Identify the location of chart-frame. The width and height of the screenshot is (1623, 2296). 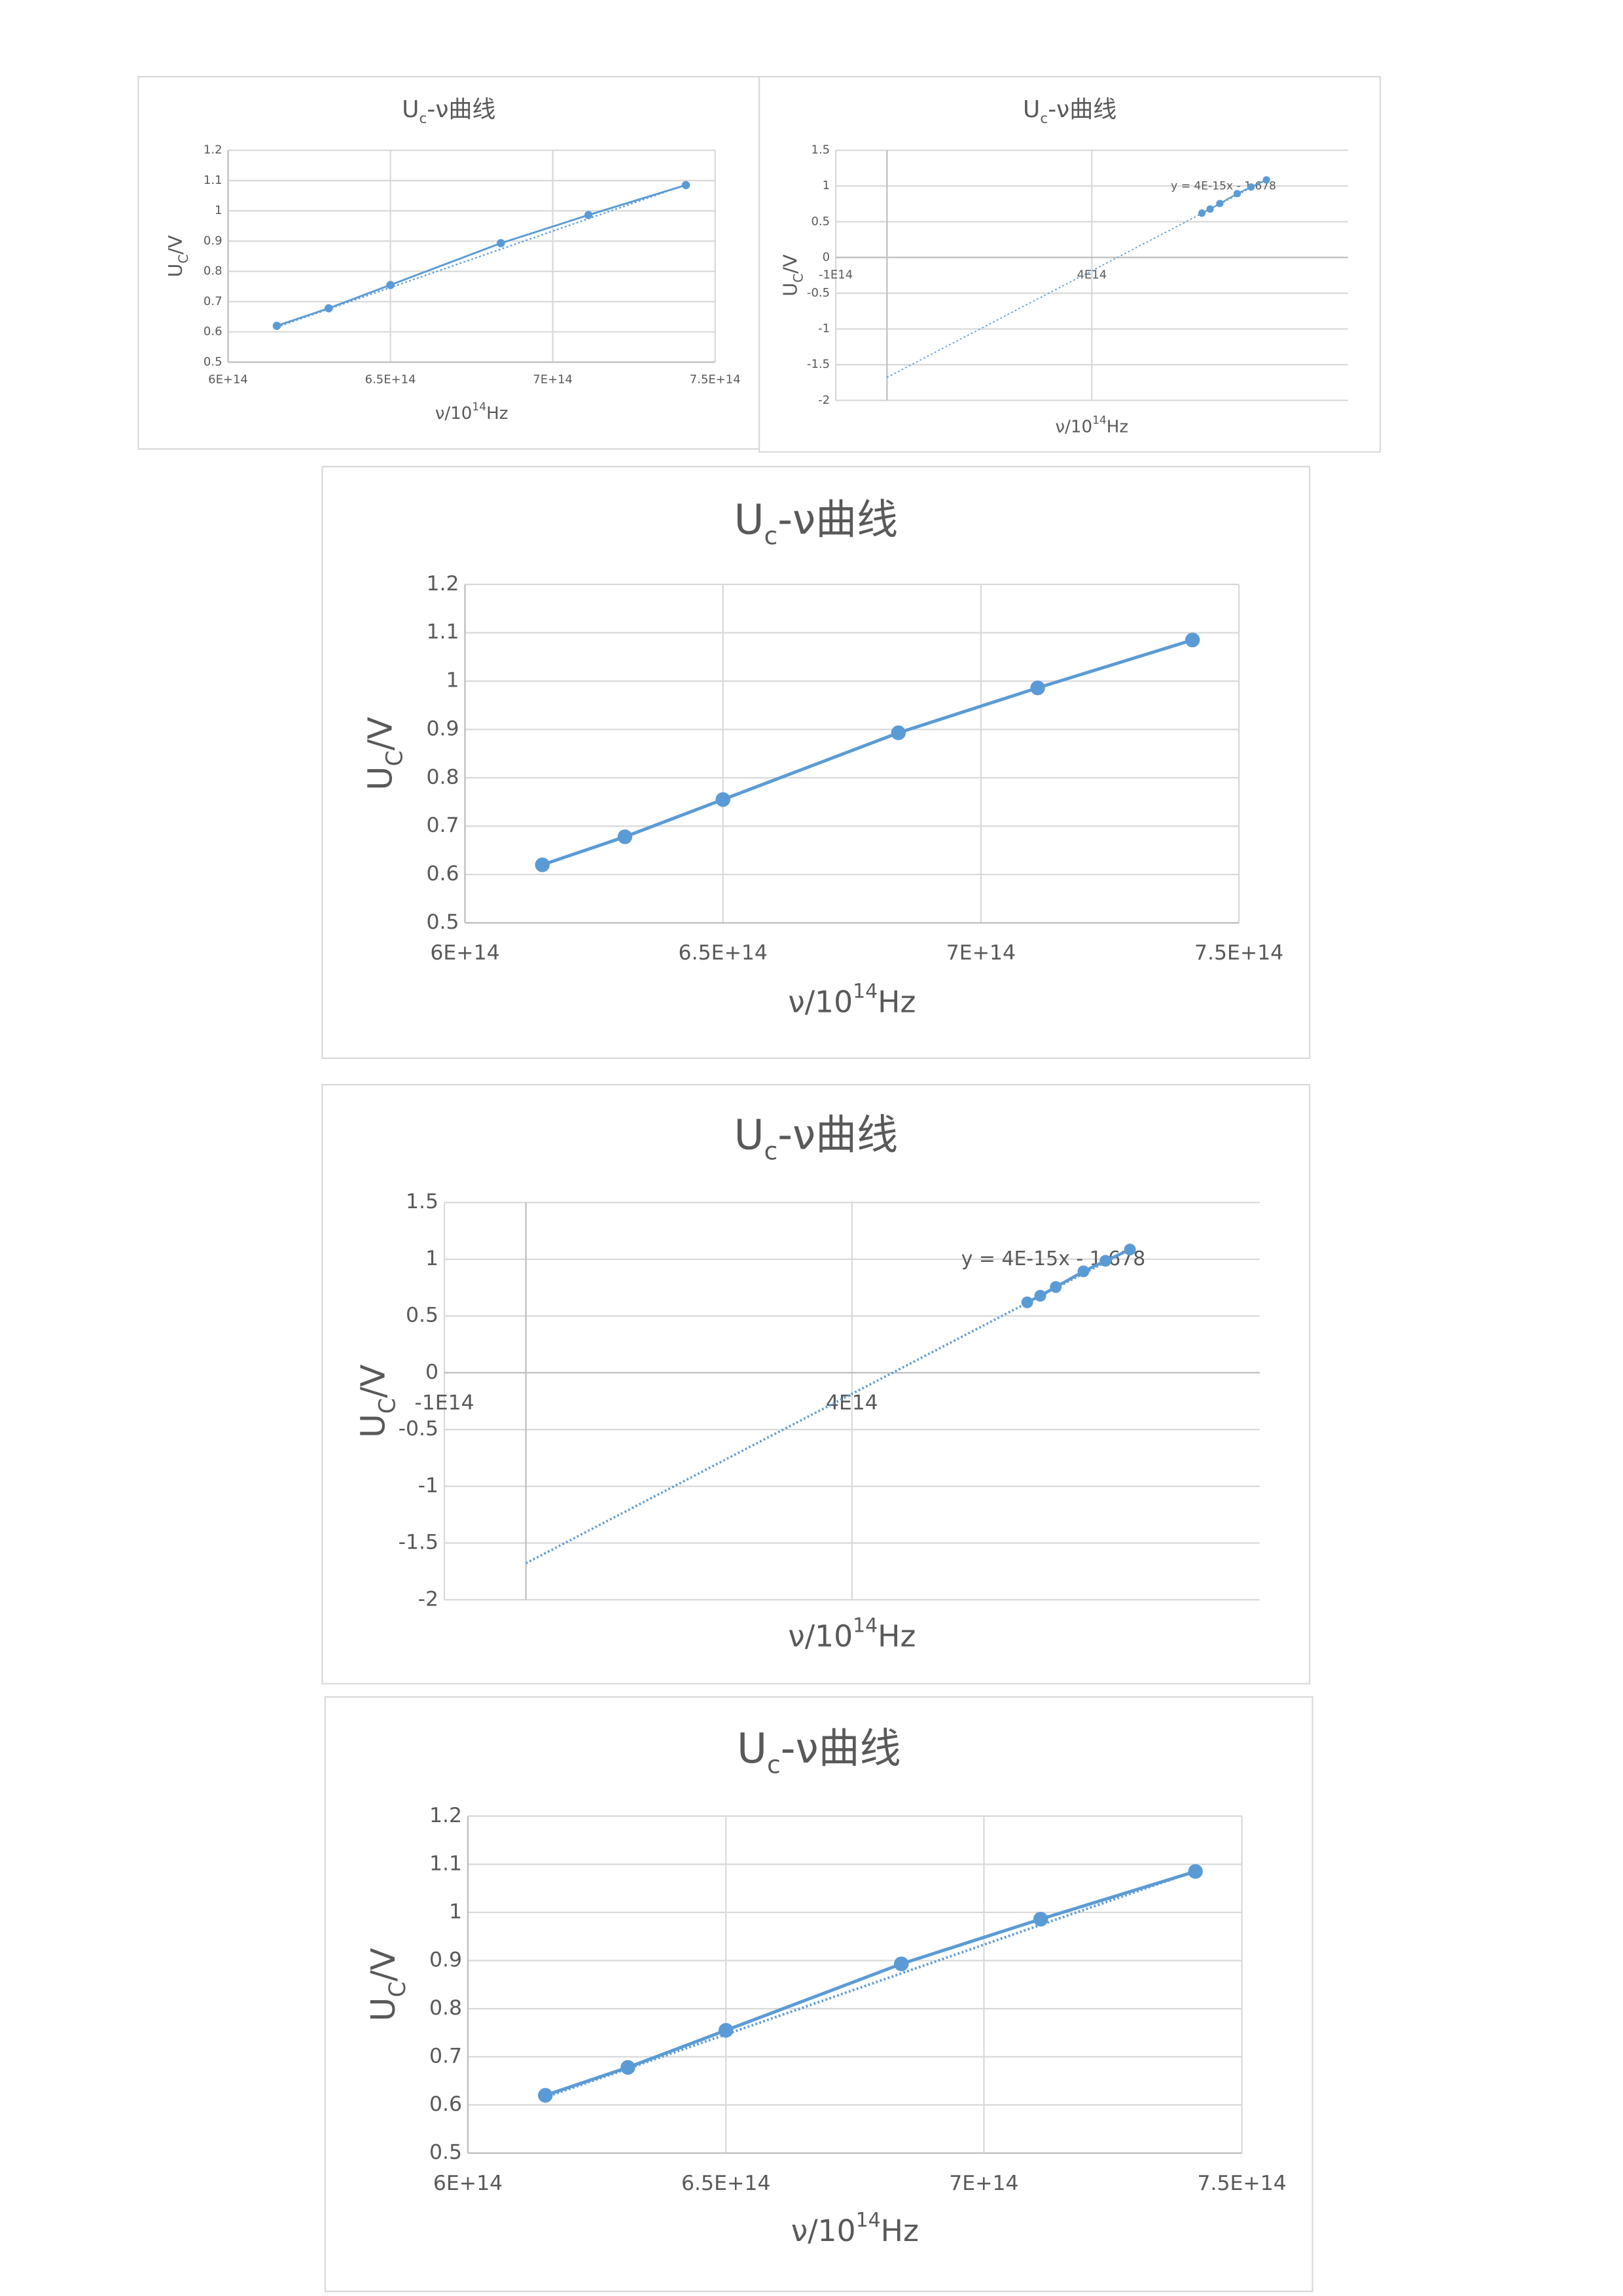
(1070, 264).